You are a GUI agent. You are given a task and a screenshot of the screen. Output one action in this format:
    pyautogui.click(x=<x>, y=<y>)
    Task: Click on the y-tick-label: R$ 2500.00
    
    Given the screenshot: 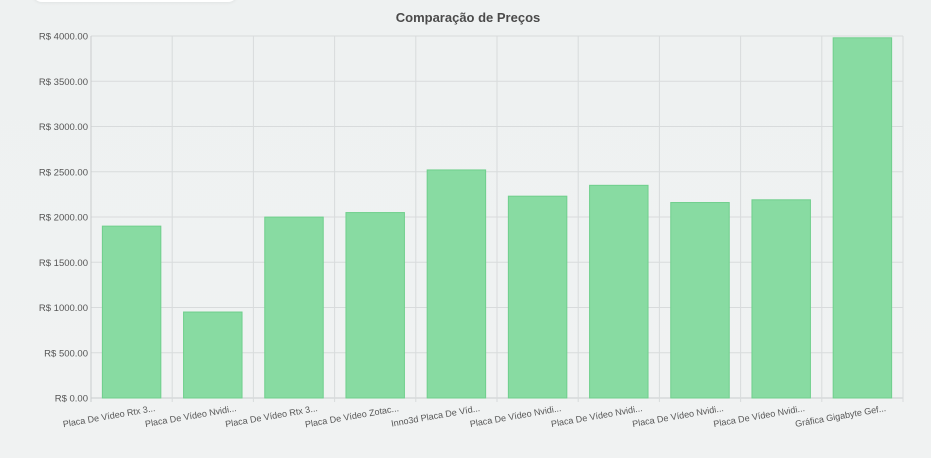 What is the action you would take?
    pyautogui.click(x=63, y=172)
    